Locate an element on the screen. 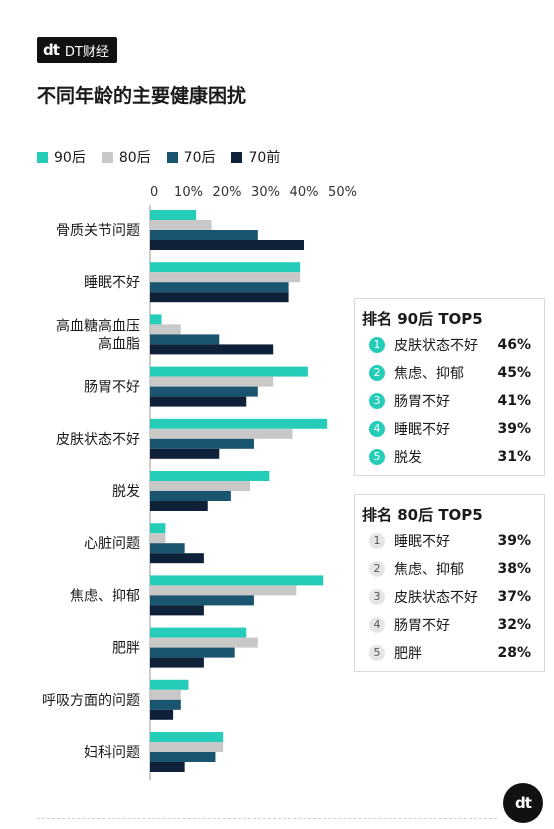 This screenshot has height=829, width=554. brand-logo: dt DT财经 is located at coordinates (77, 50).